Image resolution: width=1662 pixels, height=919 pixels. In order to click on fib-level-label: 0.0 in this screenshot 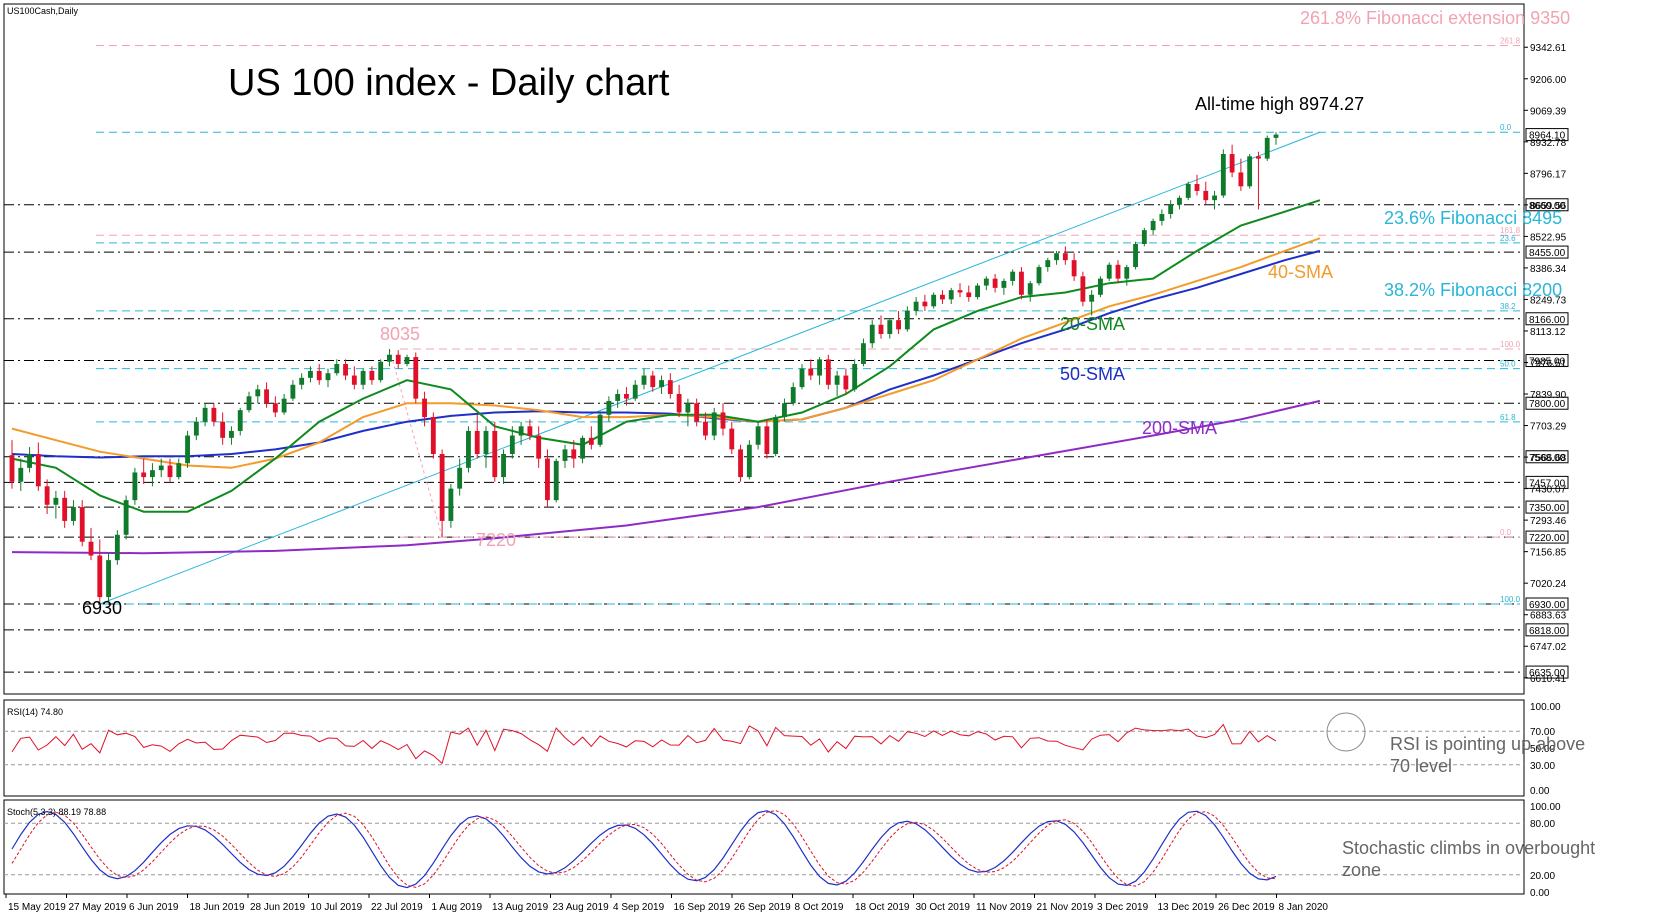, I will do `click(1506, 532)`.